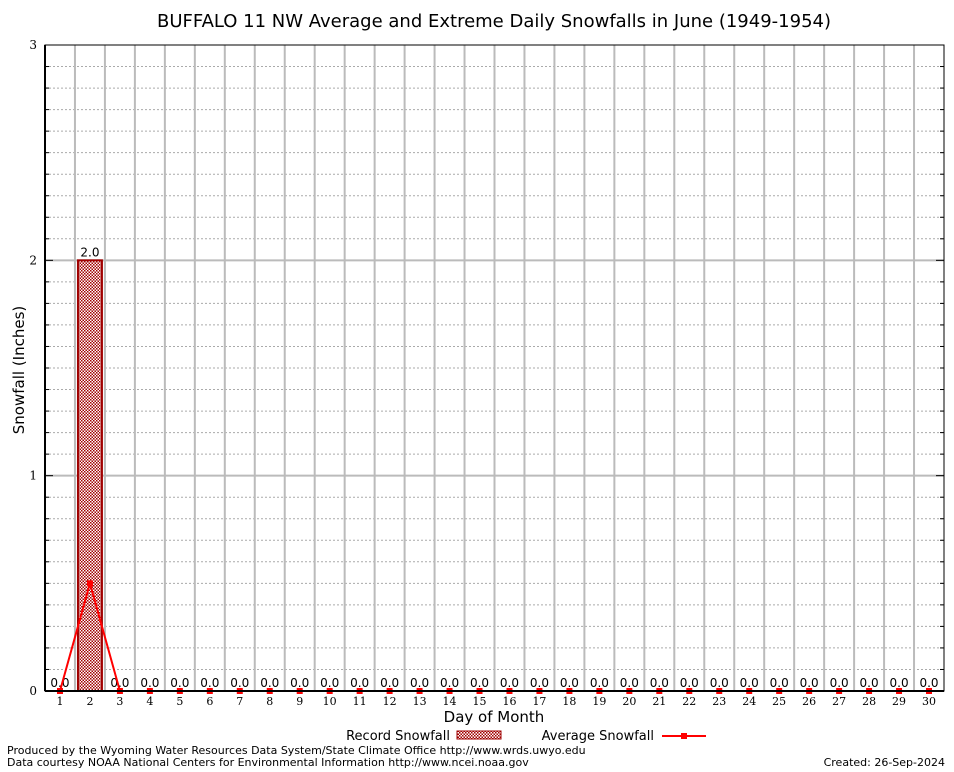 Image resolution: width=954 pixels, height=772 pixels. I want to click on x-tick-label: 6, so click(209, 701).